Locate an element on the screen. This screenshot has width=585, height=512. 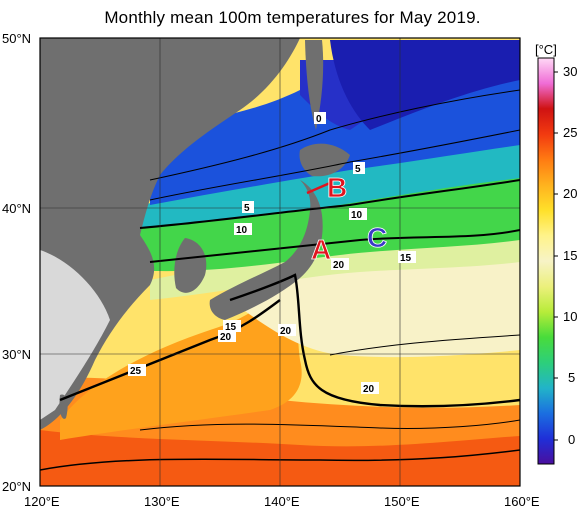
colorbar-tick-15: 15 is located at coordinates (570, 255).